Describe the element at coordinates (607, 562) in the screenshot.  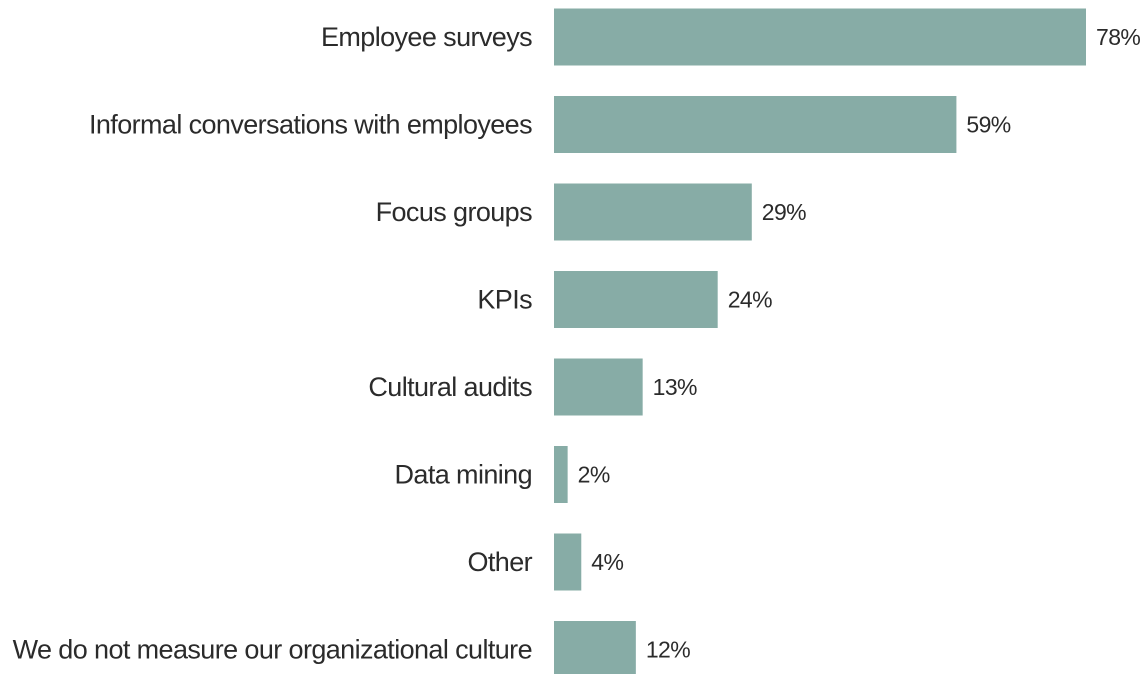
I see `value-label: 4%` at that location.